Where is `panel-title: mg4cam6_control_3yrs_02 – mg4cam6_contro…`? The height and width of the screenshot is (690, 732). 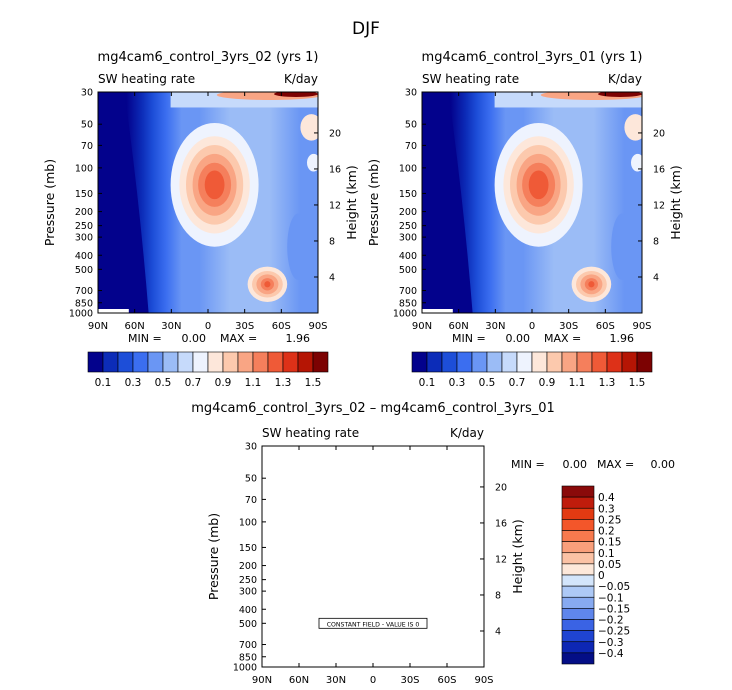 panel-title: mg4cam6_control_3yrs_02 – mg4cam6_contro… is located at coordinates (373, 408).